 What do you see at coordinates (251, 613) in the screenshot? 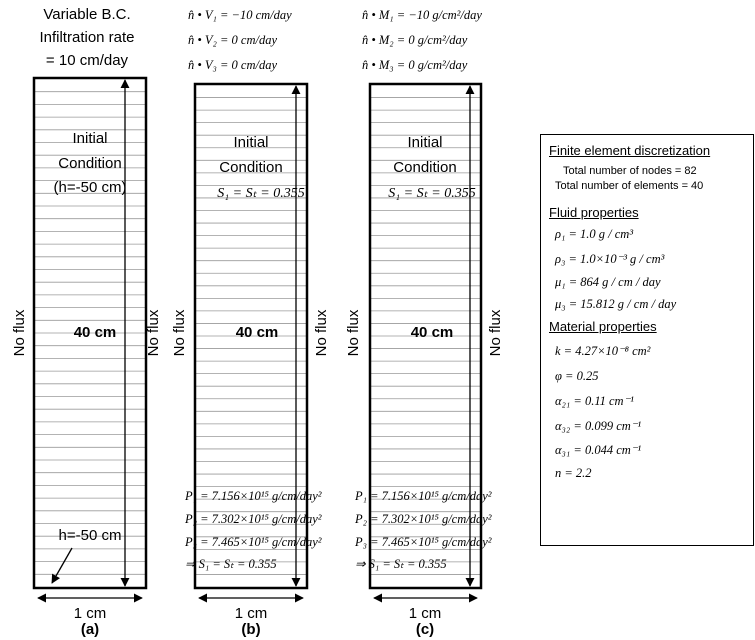
I see `column-b-width-label: 1 cm` at bounding box center [251, 613].